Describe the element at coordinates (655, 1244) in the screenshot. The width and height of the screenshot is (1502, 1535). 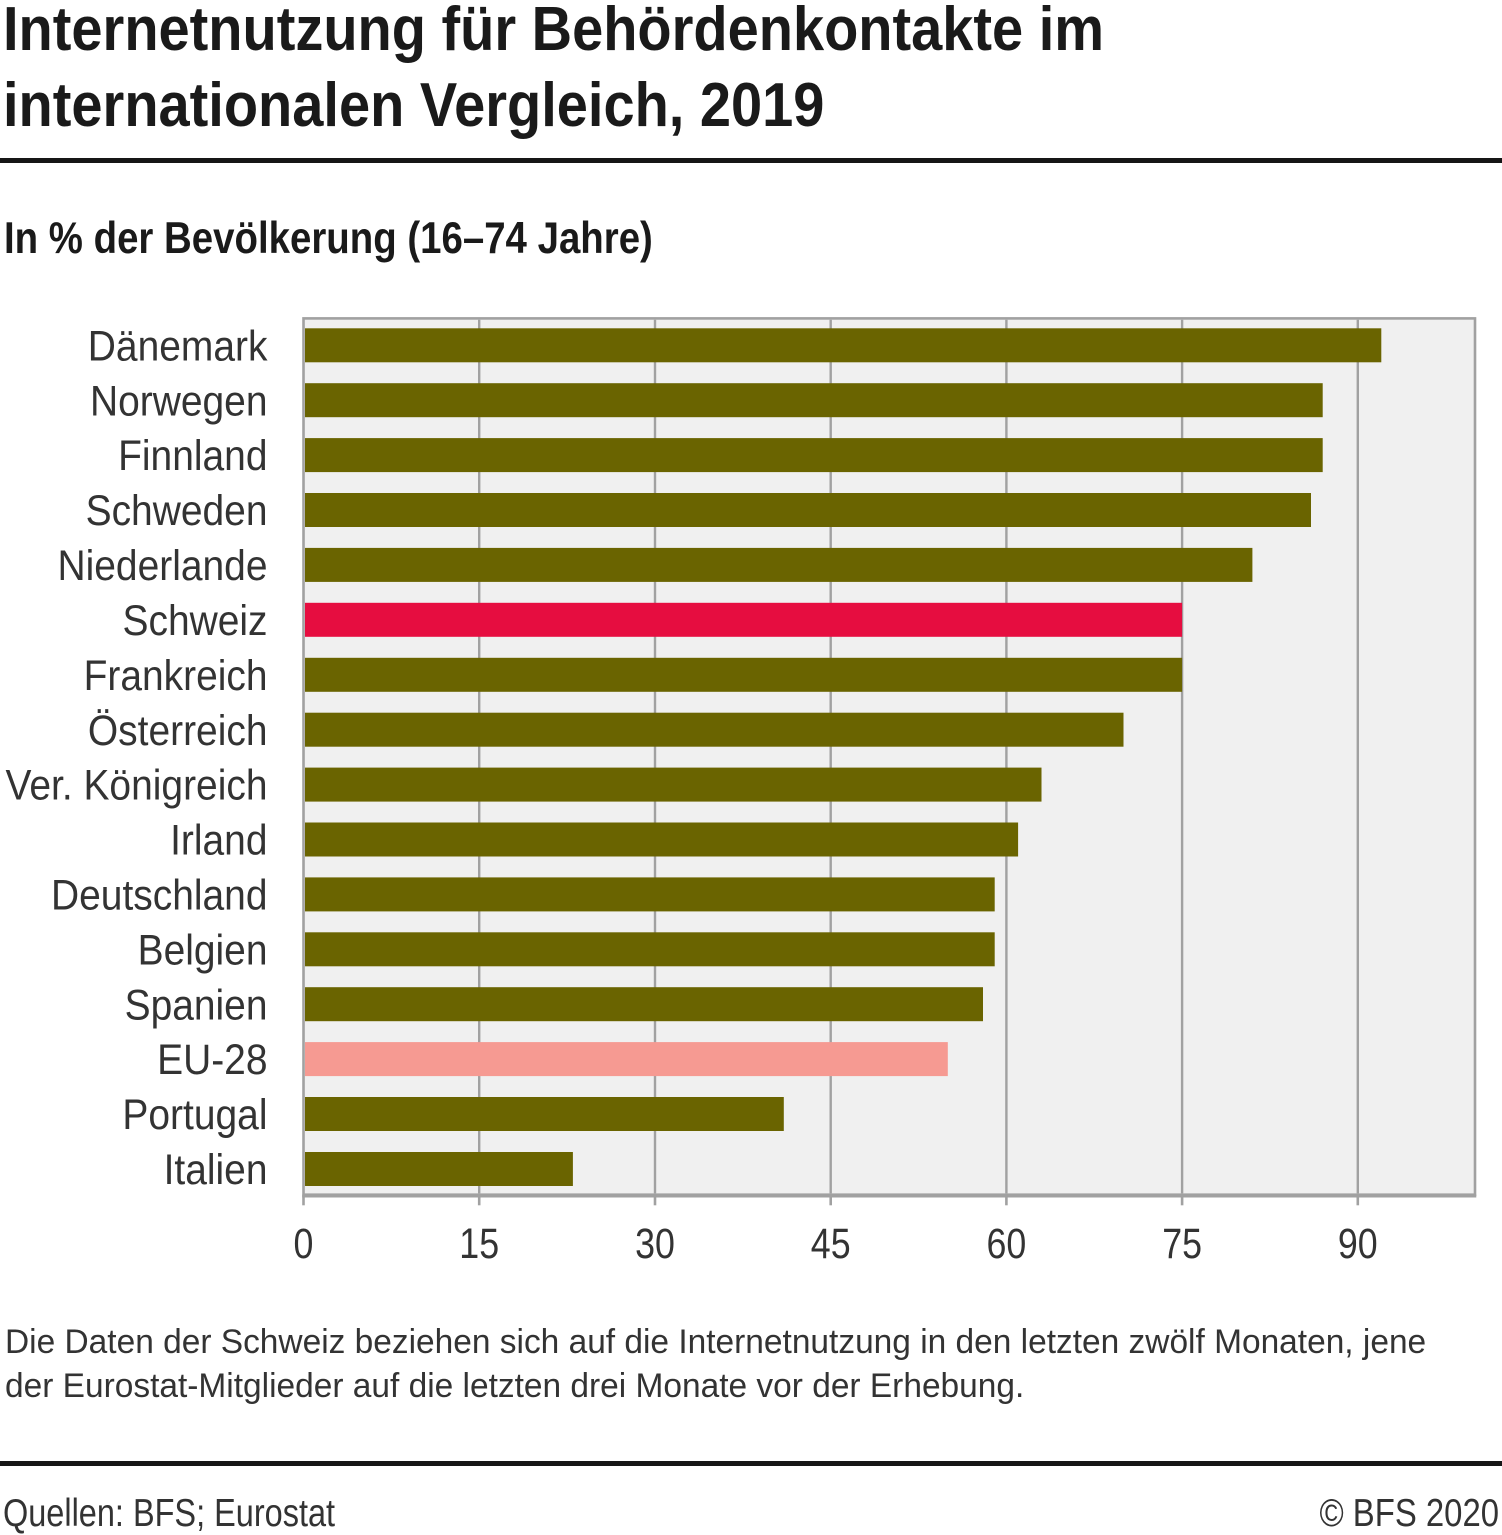
I see `svg-text: 30` at that location.